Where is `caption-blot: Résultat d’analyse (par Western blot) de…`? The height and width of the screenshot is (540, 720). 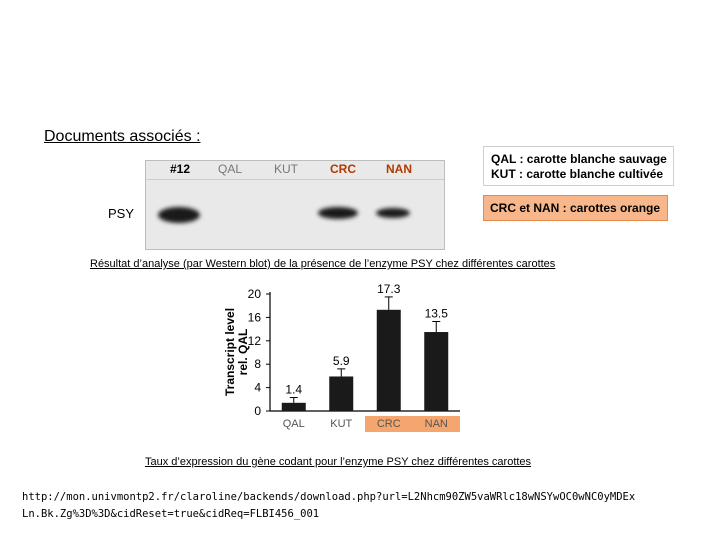 caption-blot: Résultat d’analyse (par Western blot) de… is located at coordinates (323, 264).